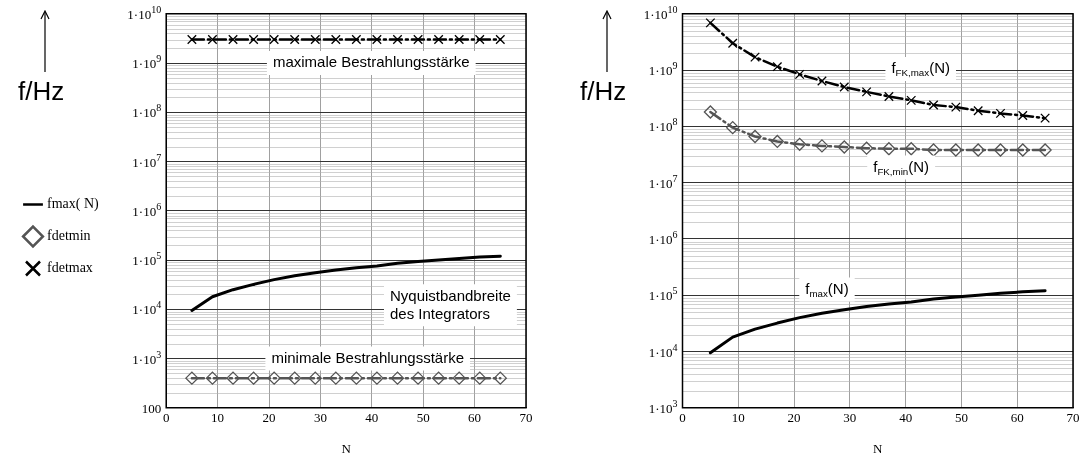 This screenshot has height=467, width=1087. I want to click on legend-label: fdetmin, so click(69, 236).